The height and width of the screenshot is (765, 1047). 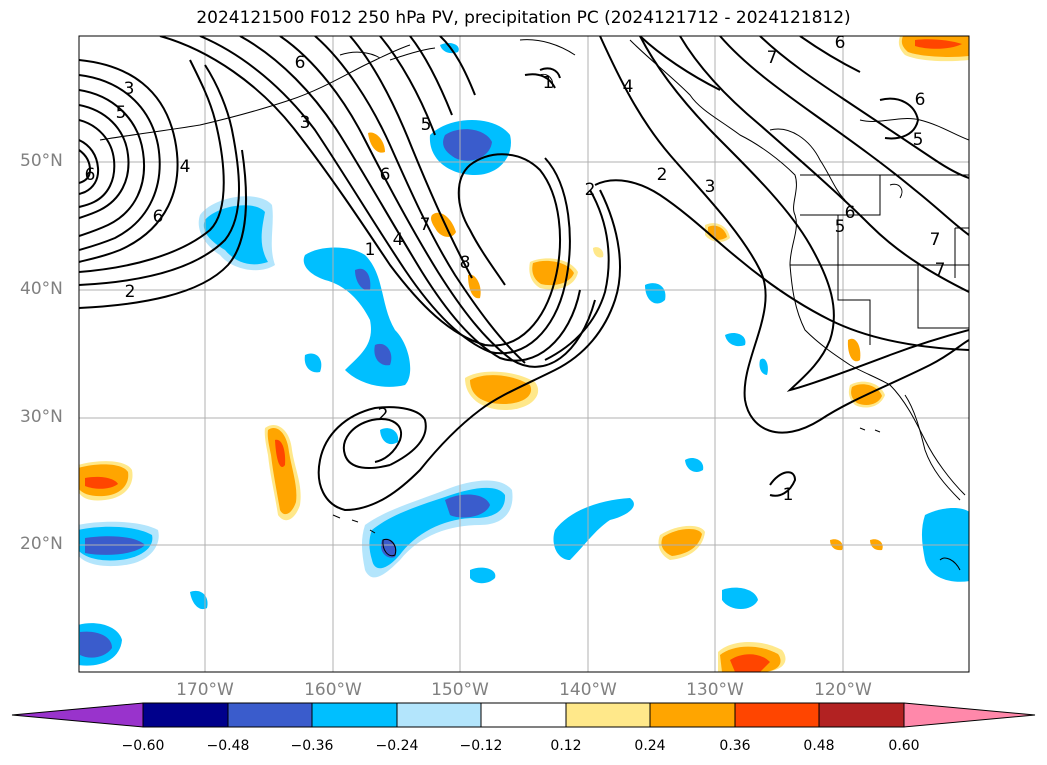 What do you see at coordinates (843, 690) in the screenshot?
I see `lon-label: 120°W` at bounding box center [843, 690].